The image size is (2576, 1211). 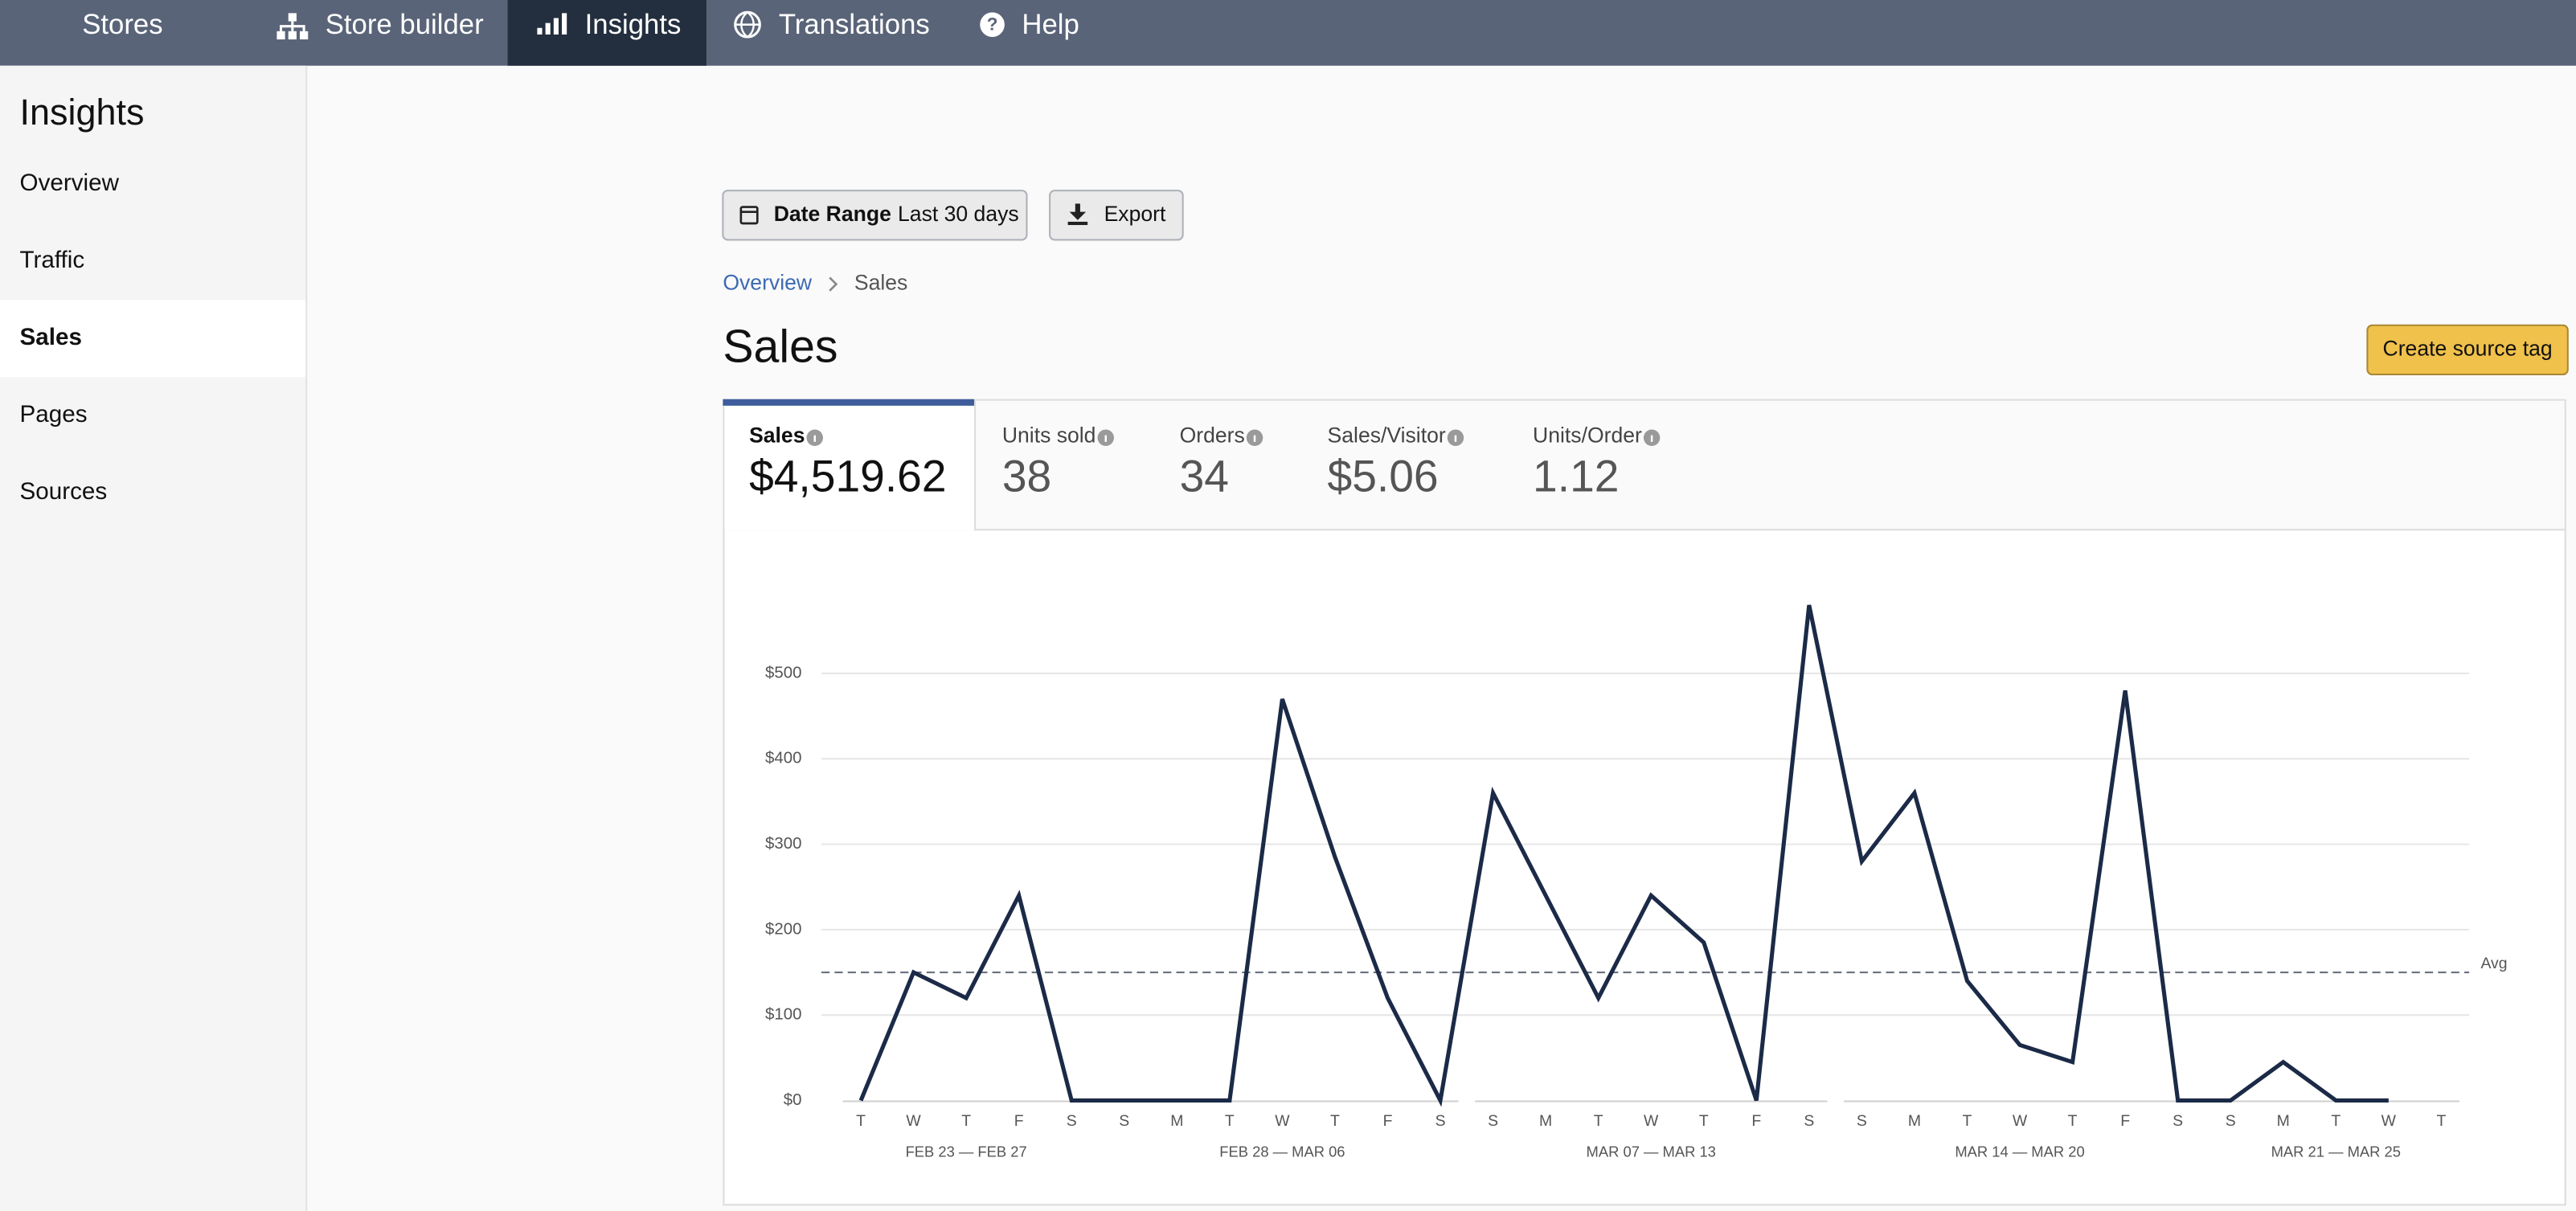 What do you see at coordinates (70, 183) in the screenshot?
I see `sidebar-item: Overview` at bounding box center [70, 183].